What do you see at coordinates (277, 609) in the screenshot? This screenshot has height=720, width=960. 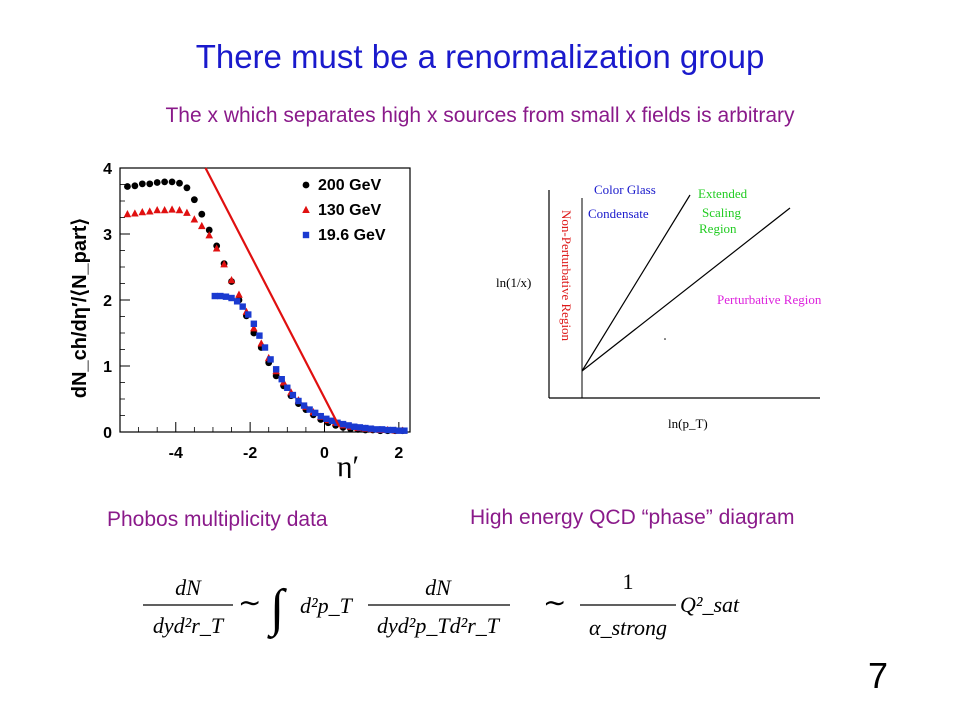 I see `integral-symbol: ∫` at bounding box center [277, 609].